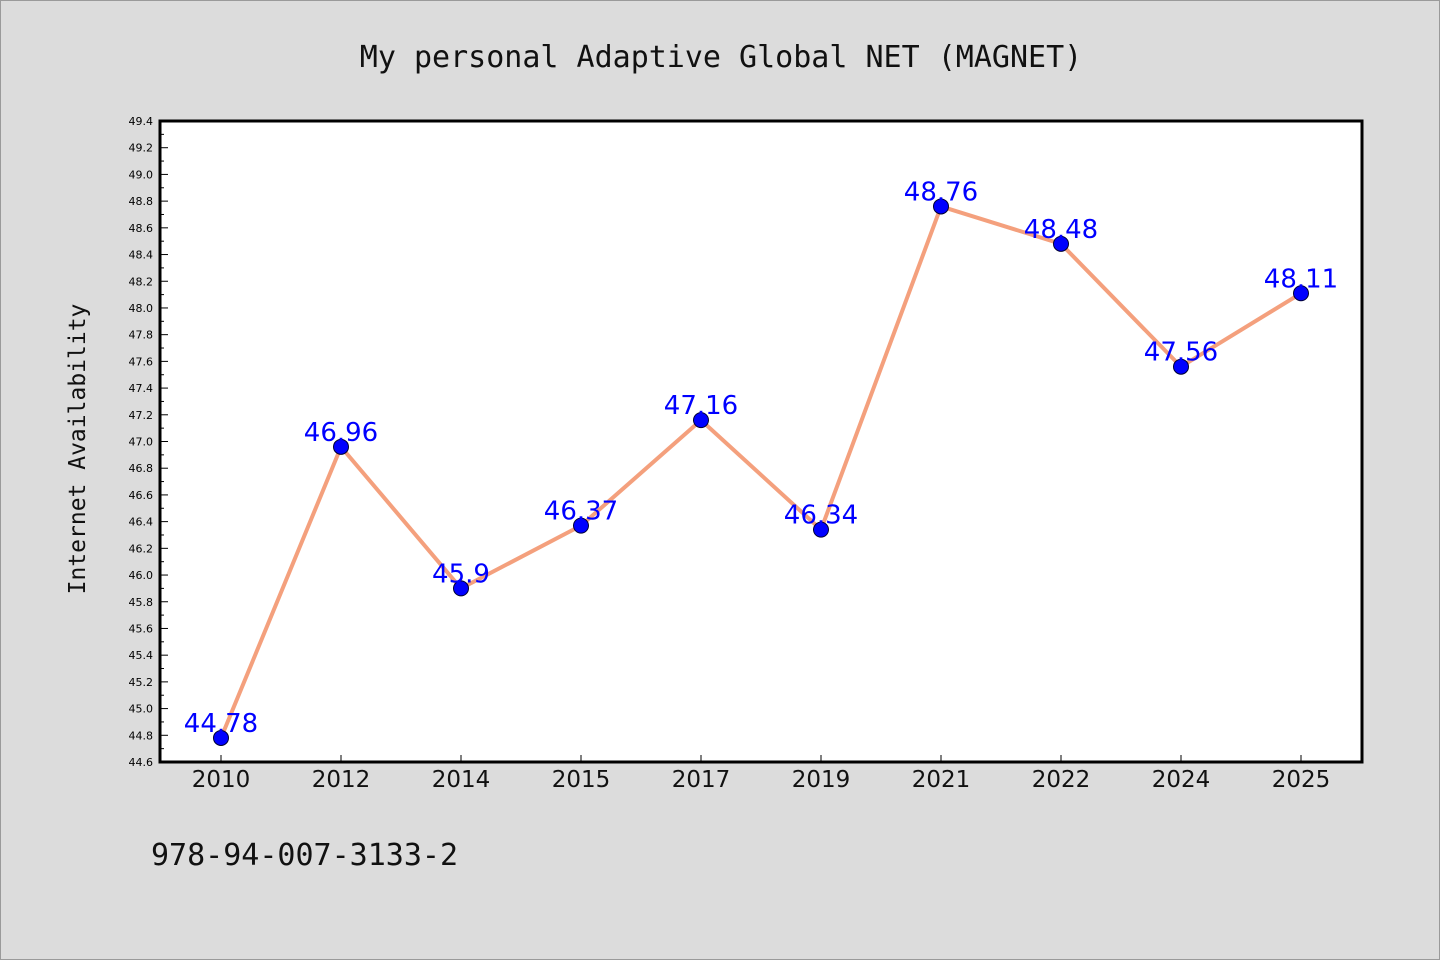 This screenshot has height=960, width=1440. Describe the element at coordinates (341, 433) in the screenshot. I see `data-label: 46.96` at that location.